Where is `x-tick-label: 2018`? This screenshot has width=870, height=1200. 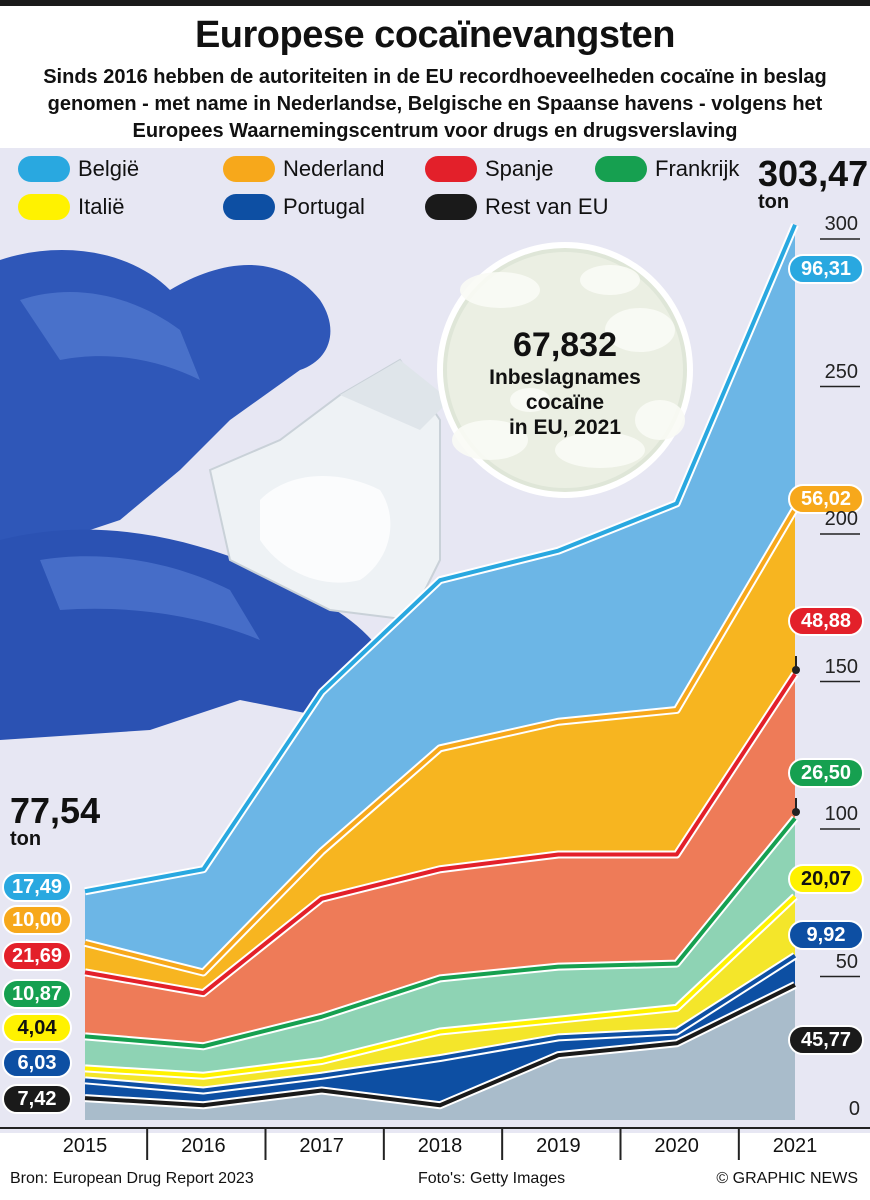 x-tick-label: 2018 is located at coordinates (440, 1146).